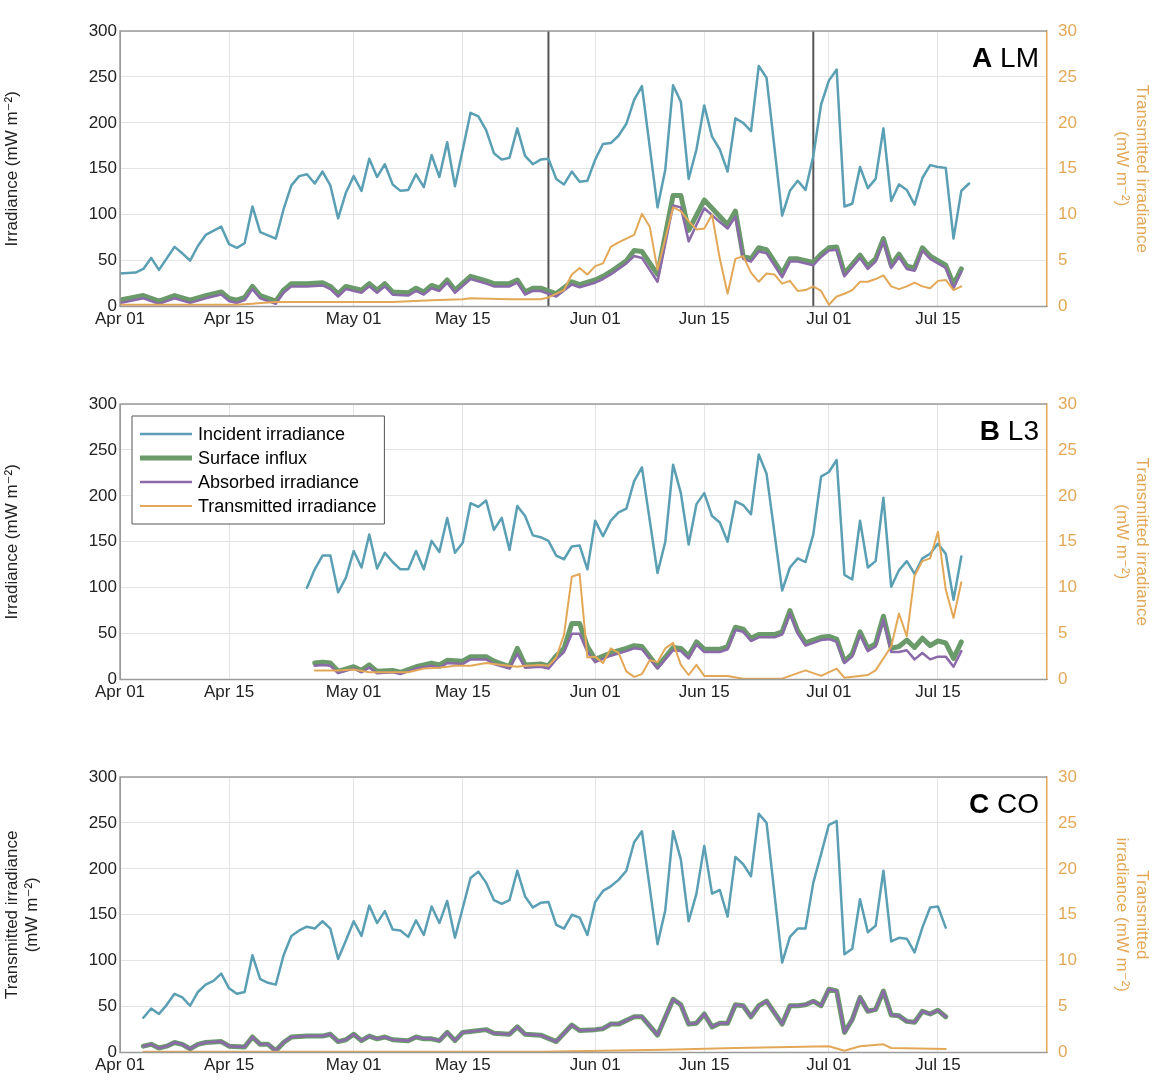 The width and height of the screenshot is (1154, 1092). I want to click on y-axis-title: Transmitted irradiance (mW m⁻²), so click(21, 915).